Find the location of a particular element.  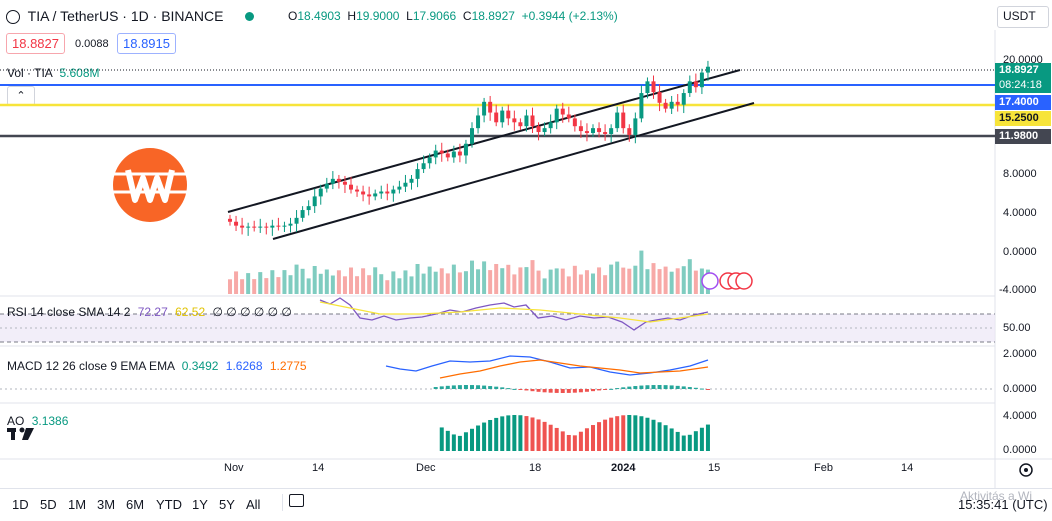

timeframe-1m: 1M is located at coordinates (77, 504).